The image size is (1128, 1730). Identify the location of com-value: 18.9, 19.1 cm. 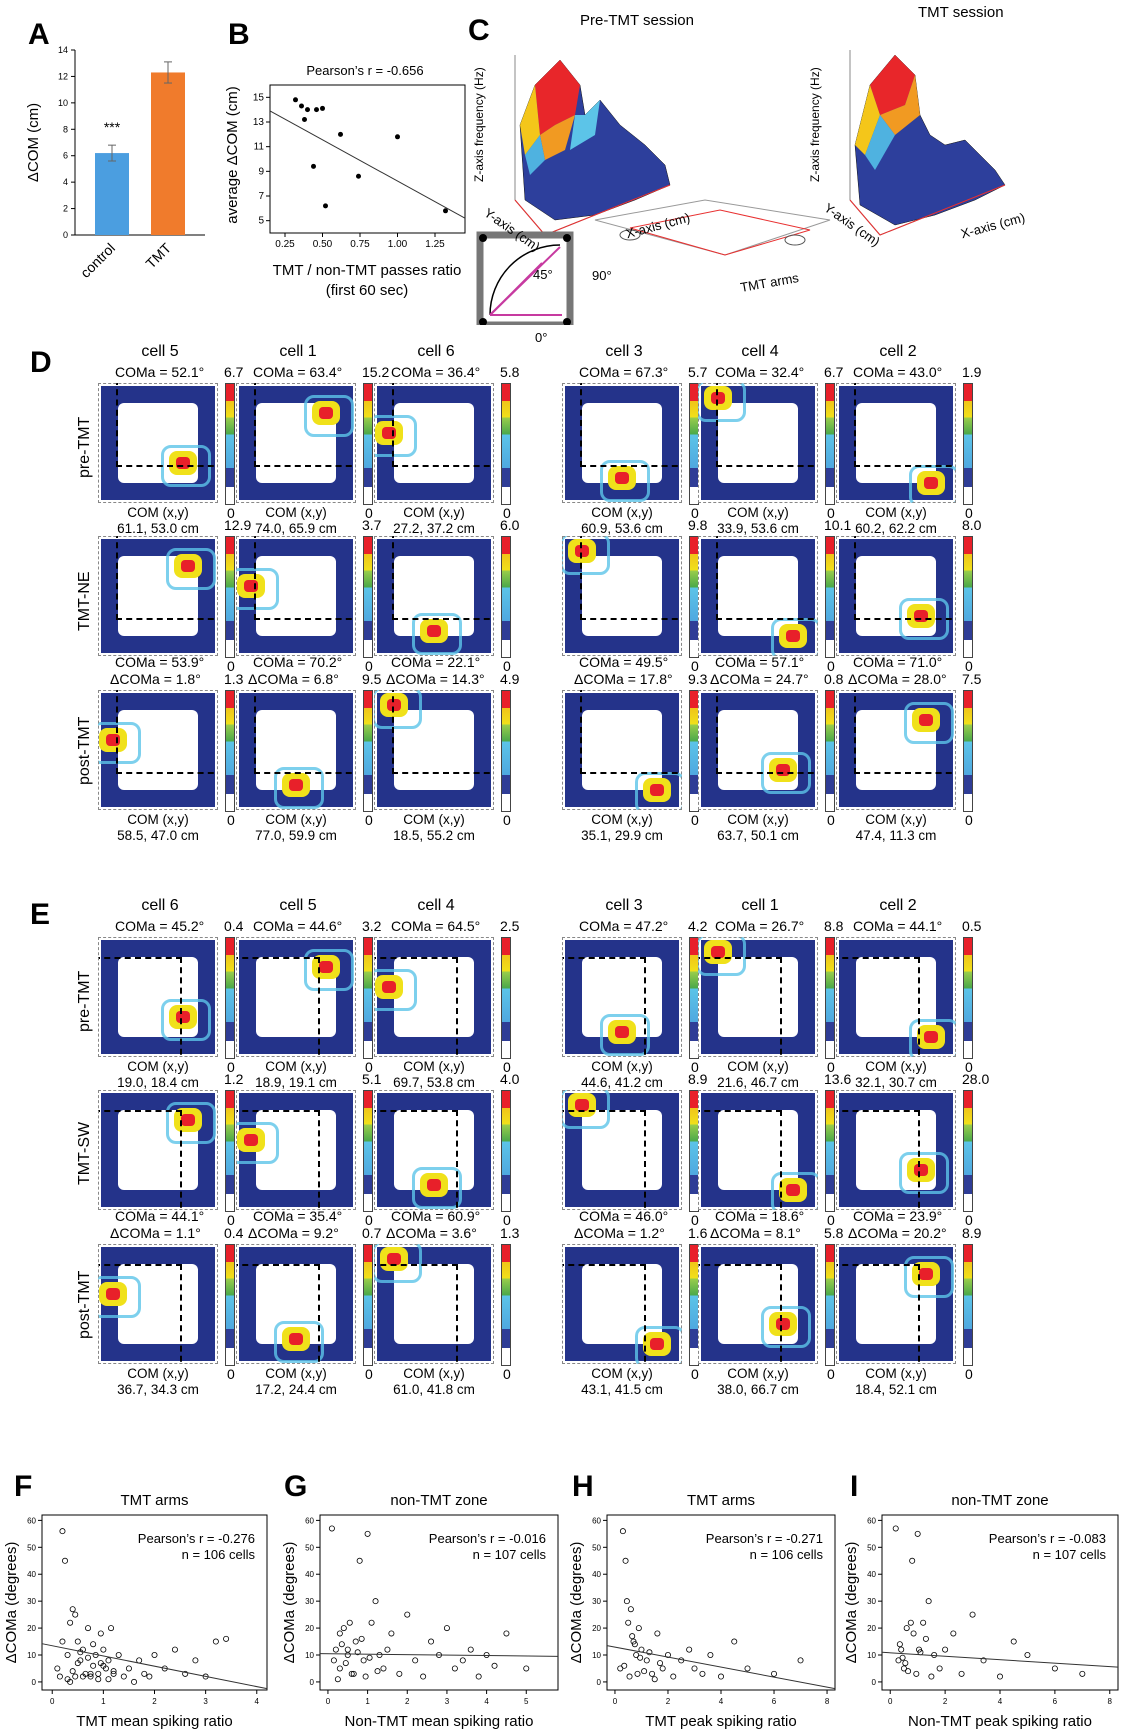
(296, 1082).